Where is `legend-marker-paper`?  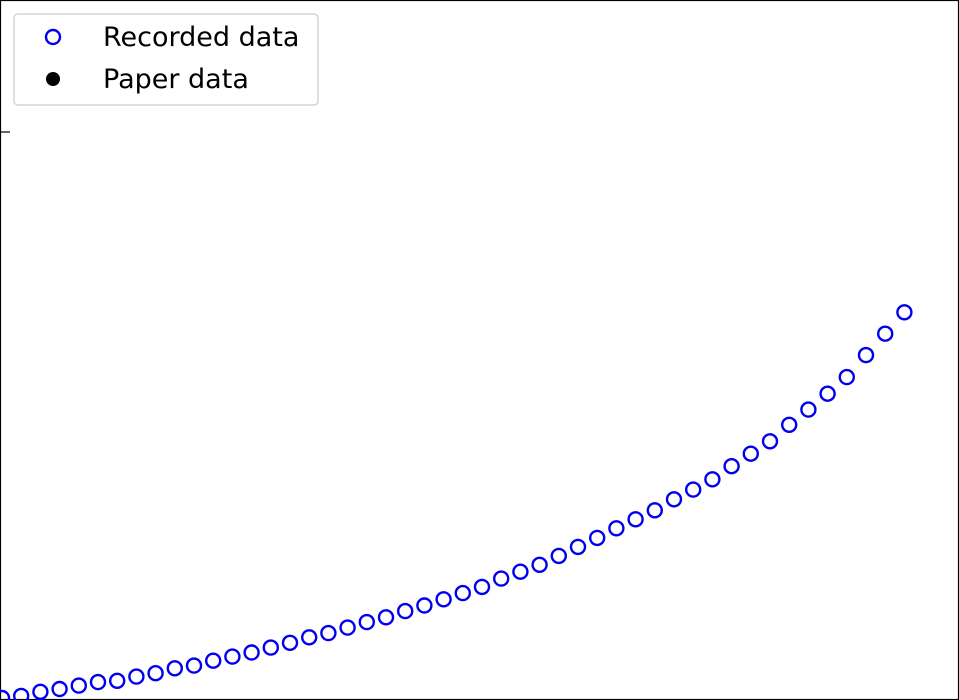 legend-marker-paper is located at coordinates (53, 79).